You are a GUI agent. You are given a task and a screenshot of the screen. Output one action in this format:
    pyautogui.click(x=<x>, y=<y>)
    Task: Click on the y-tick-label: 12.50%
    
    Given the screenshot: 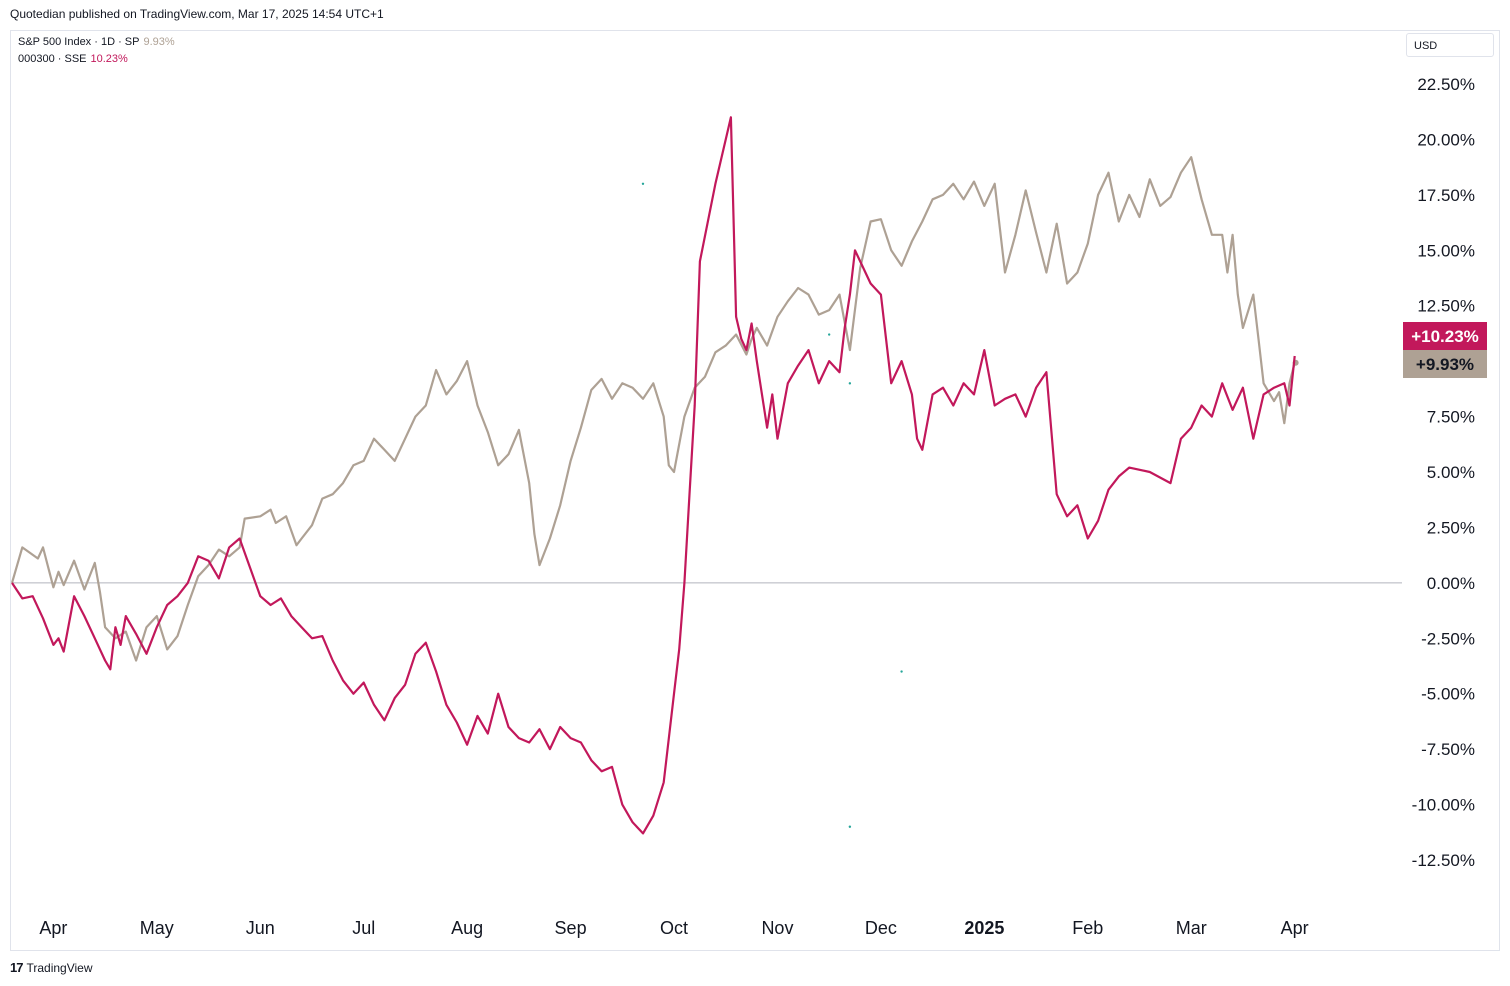 What is the action you would take?
    pyautogui.click(x=1446, y=306)
    